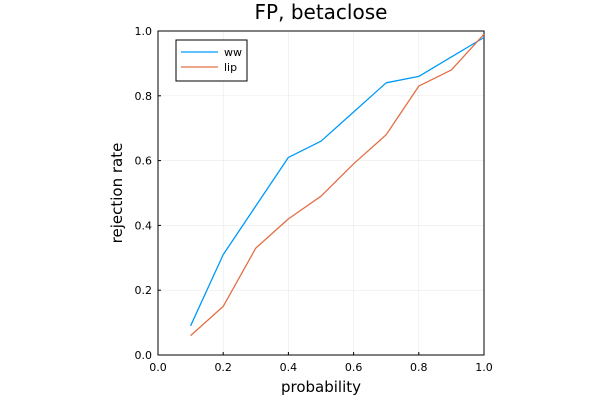 The width and height of the screenshot is (600, 400). What do you see at coordinates (144, 31) in the screenshot?
I see `y-tick-label: 1.0` at bounding box center [144, 31].